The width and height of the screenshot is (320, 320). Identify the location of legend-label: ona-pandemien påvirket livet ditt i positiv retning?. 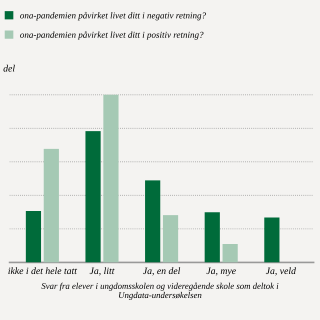
(112, 35).